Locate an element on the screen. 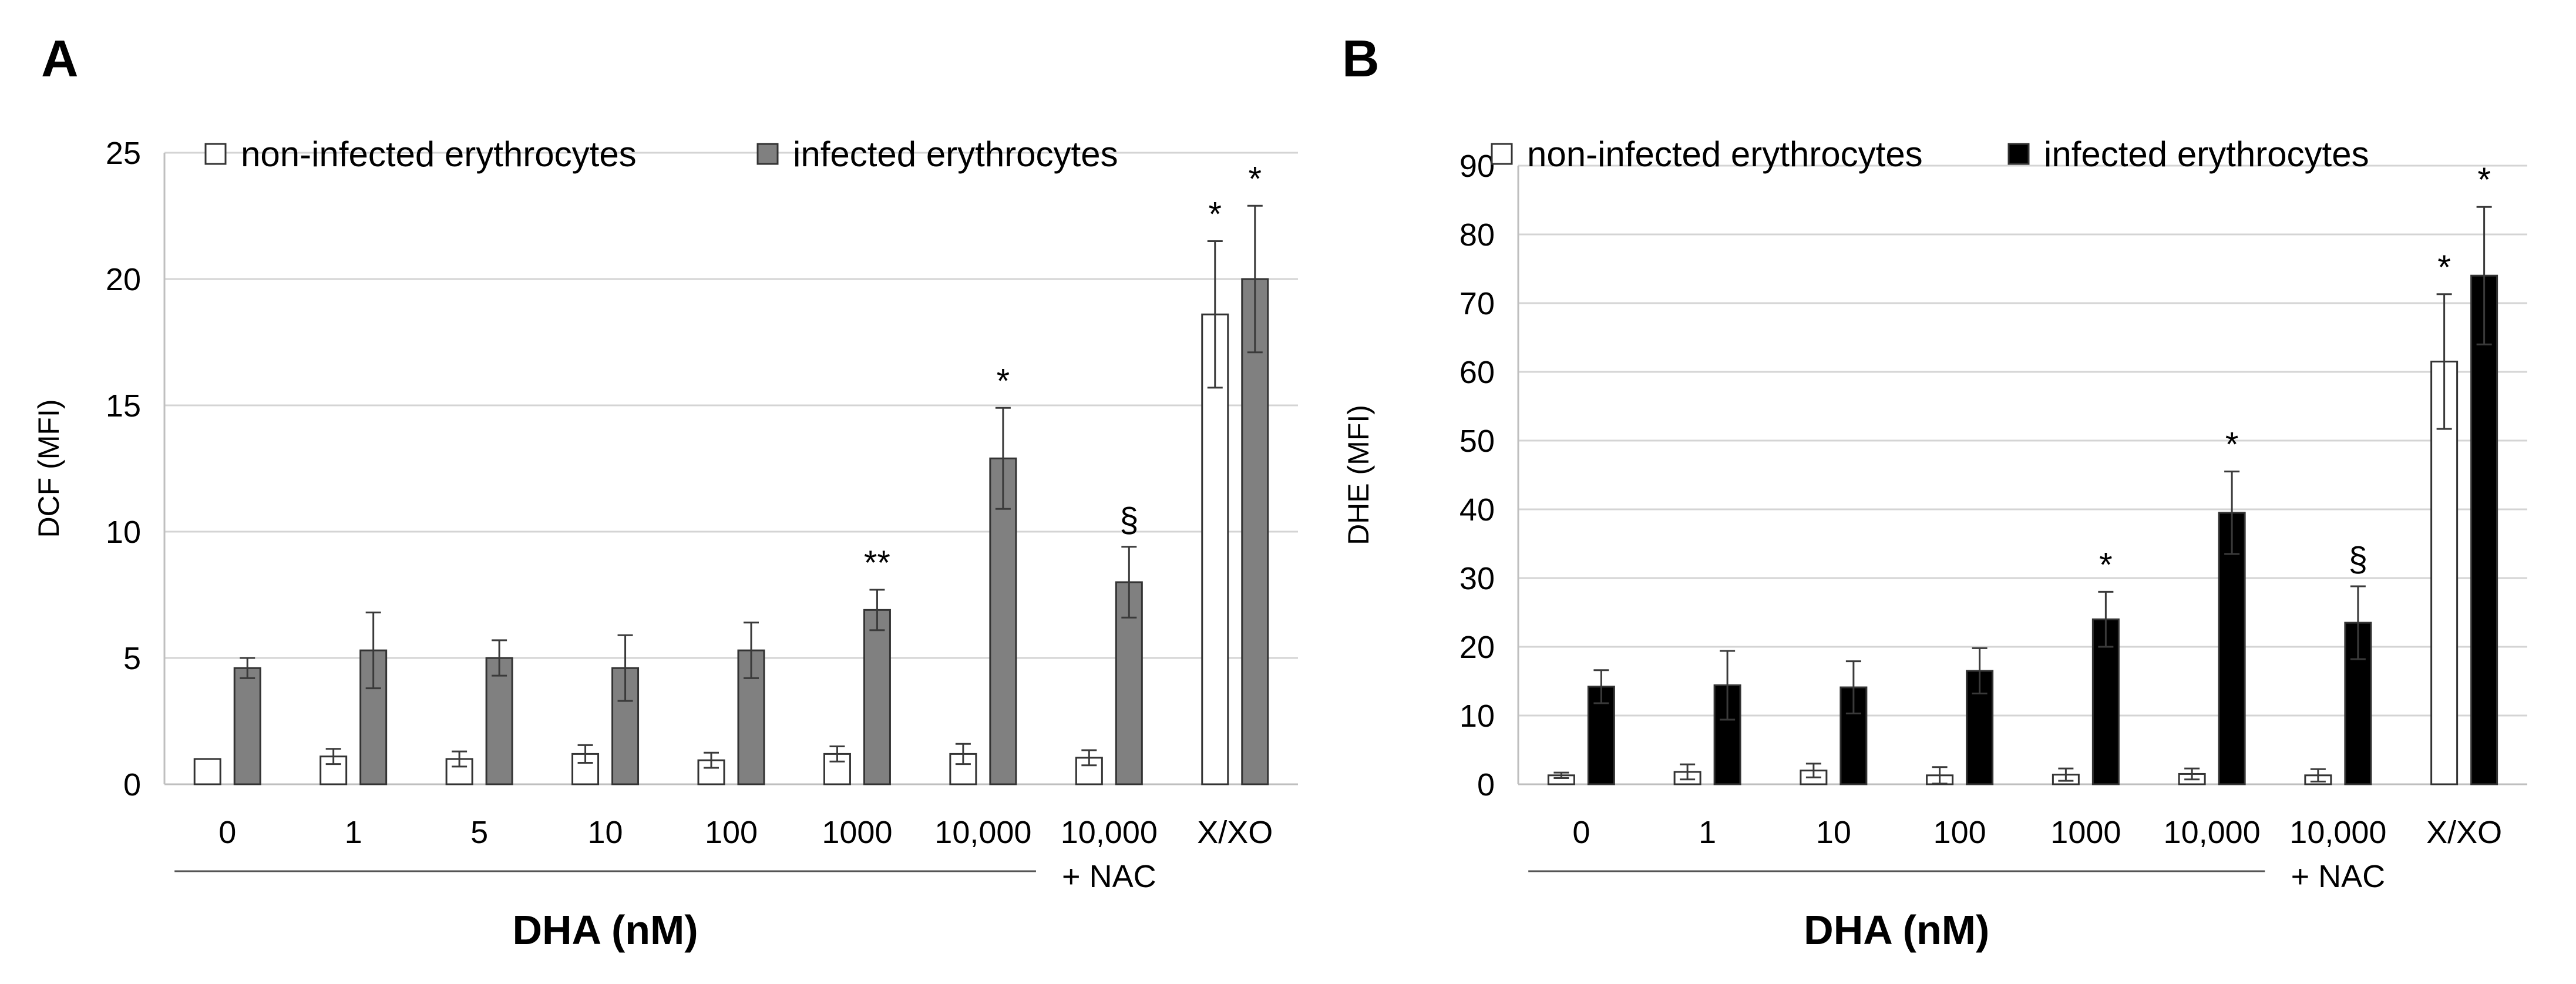 This screenshot has width=2576, height=984. significance-marker: § is located at coordinates (2358, 559).